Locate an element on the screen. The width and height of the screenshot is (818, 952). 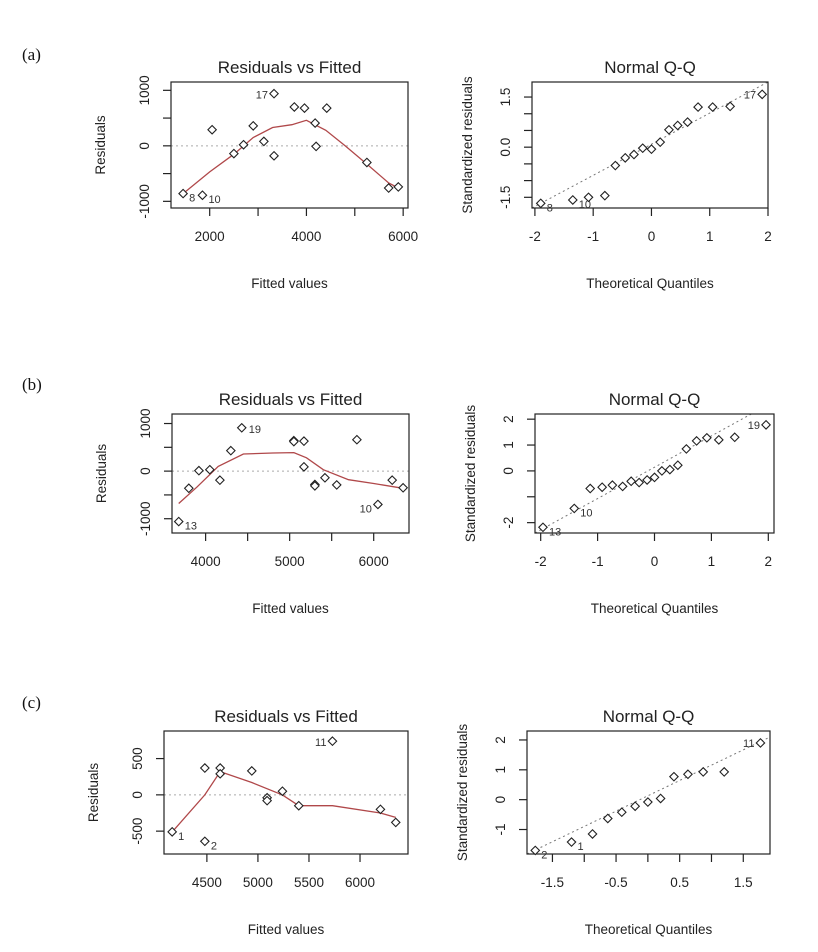
y-tick-label: 2 is located at coordinates (508, 419).